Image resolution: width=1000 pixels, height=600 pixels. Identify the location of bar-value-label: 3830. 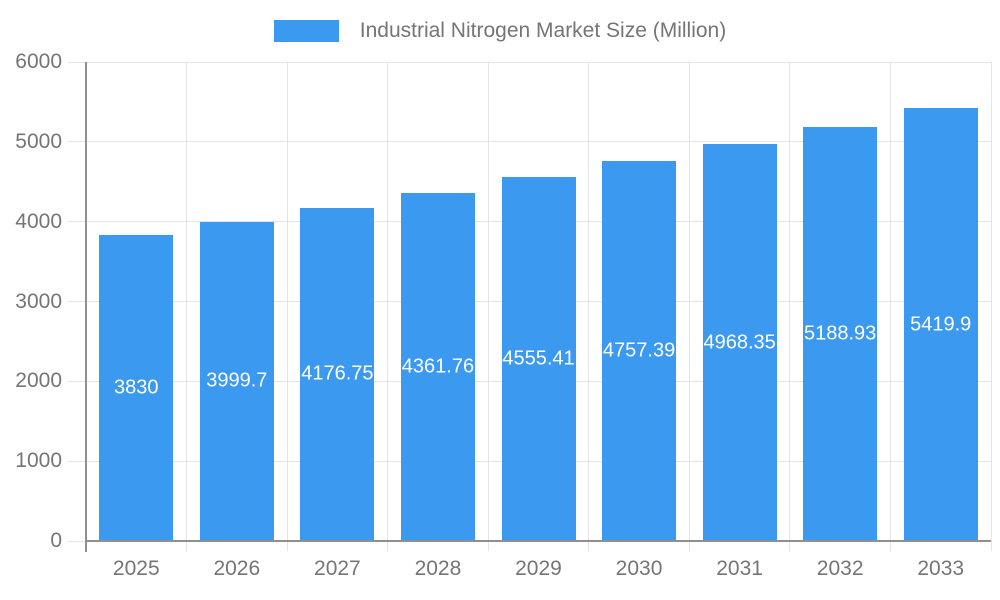
(136, 387).